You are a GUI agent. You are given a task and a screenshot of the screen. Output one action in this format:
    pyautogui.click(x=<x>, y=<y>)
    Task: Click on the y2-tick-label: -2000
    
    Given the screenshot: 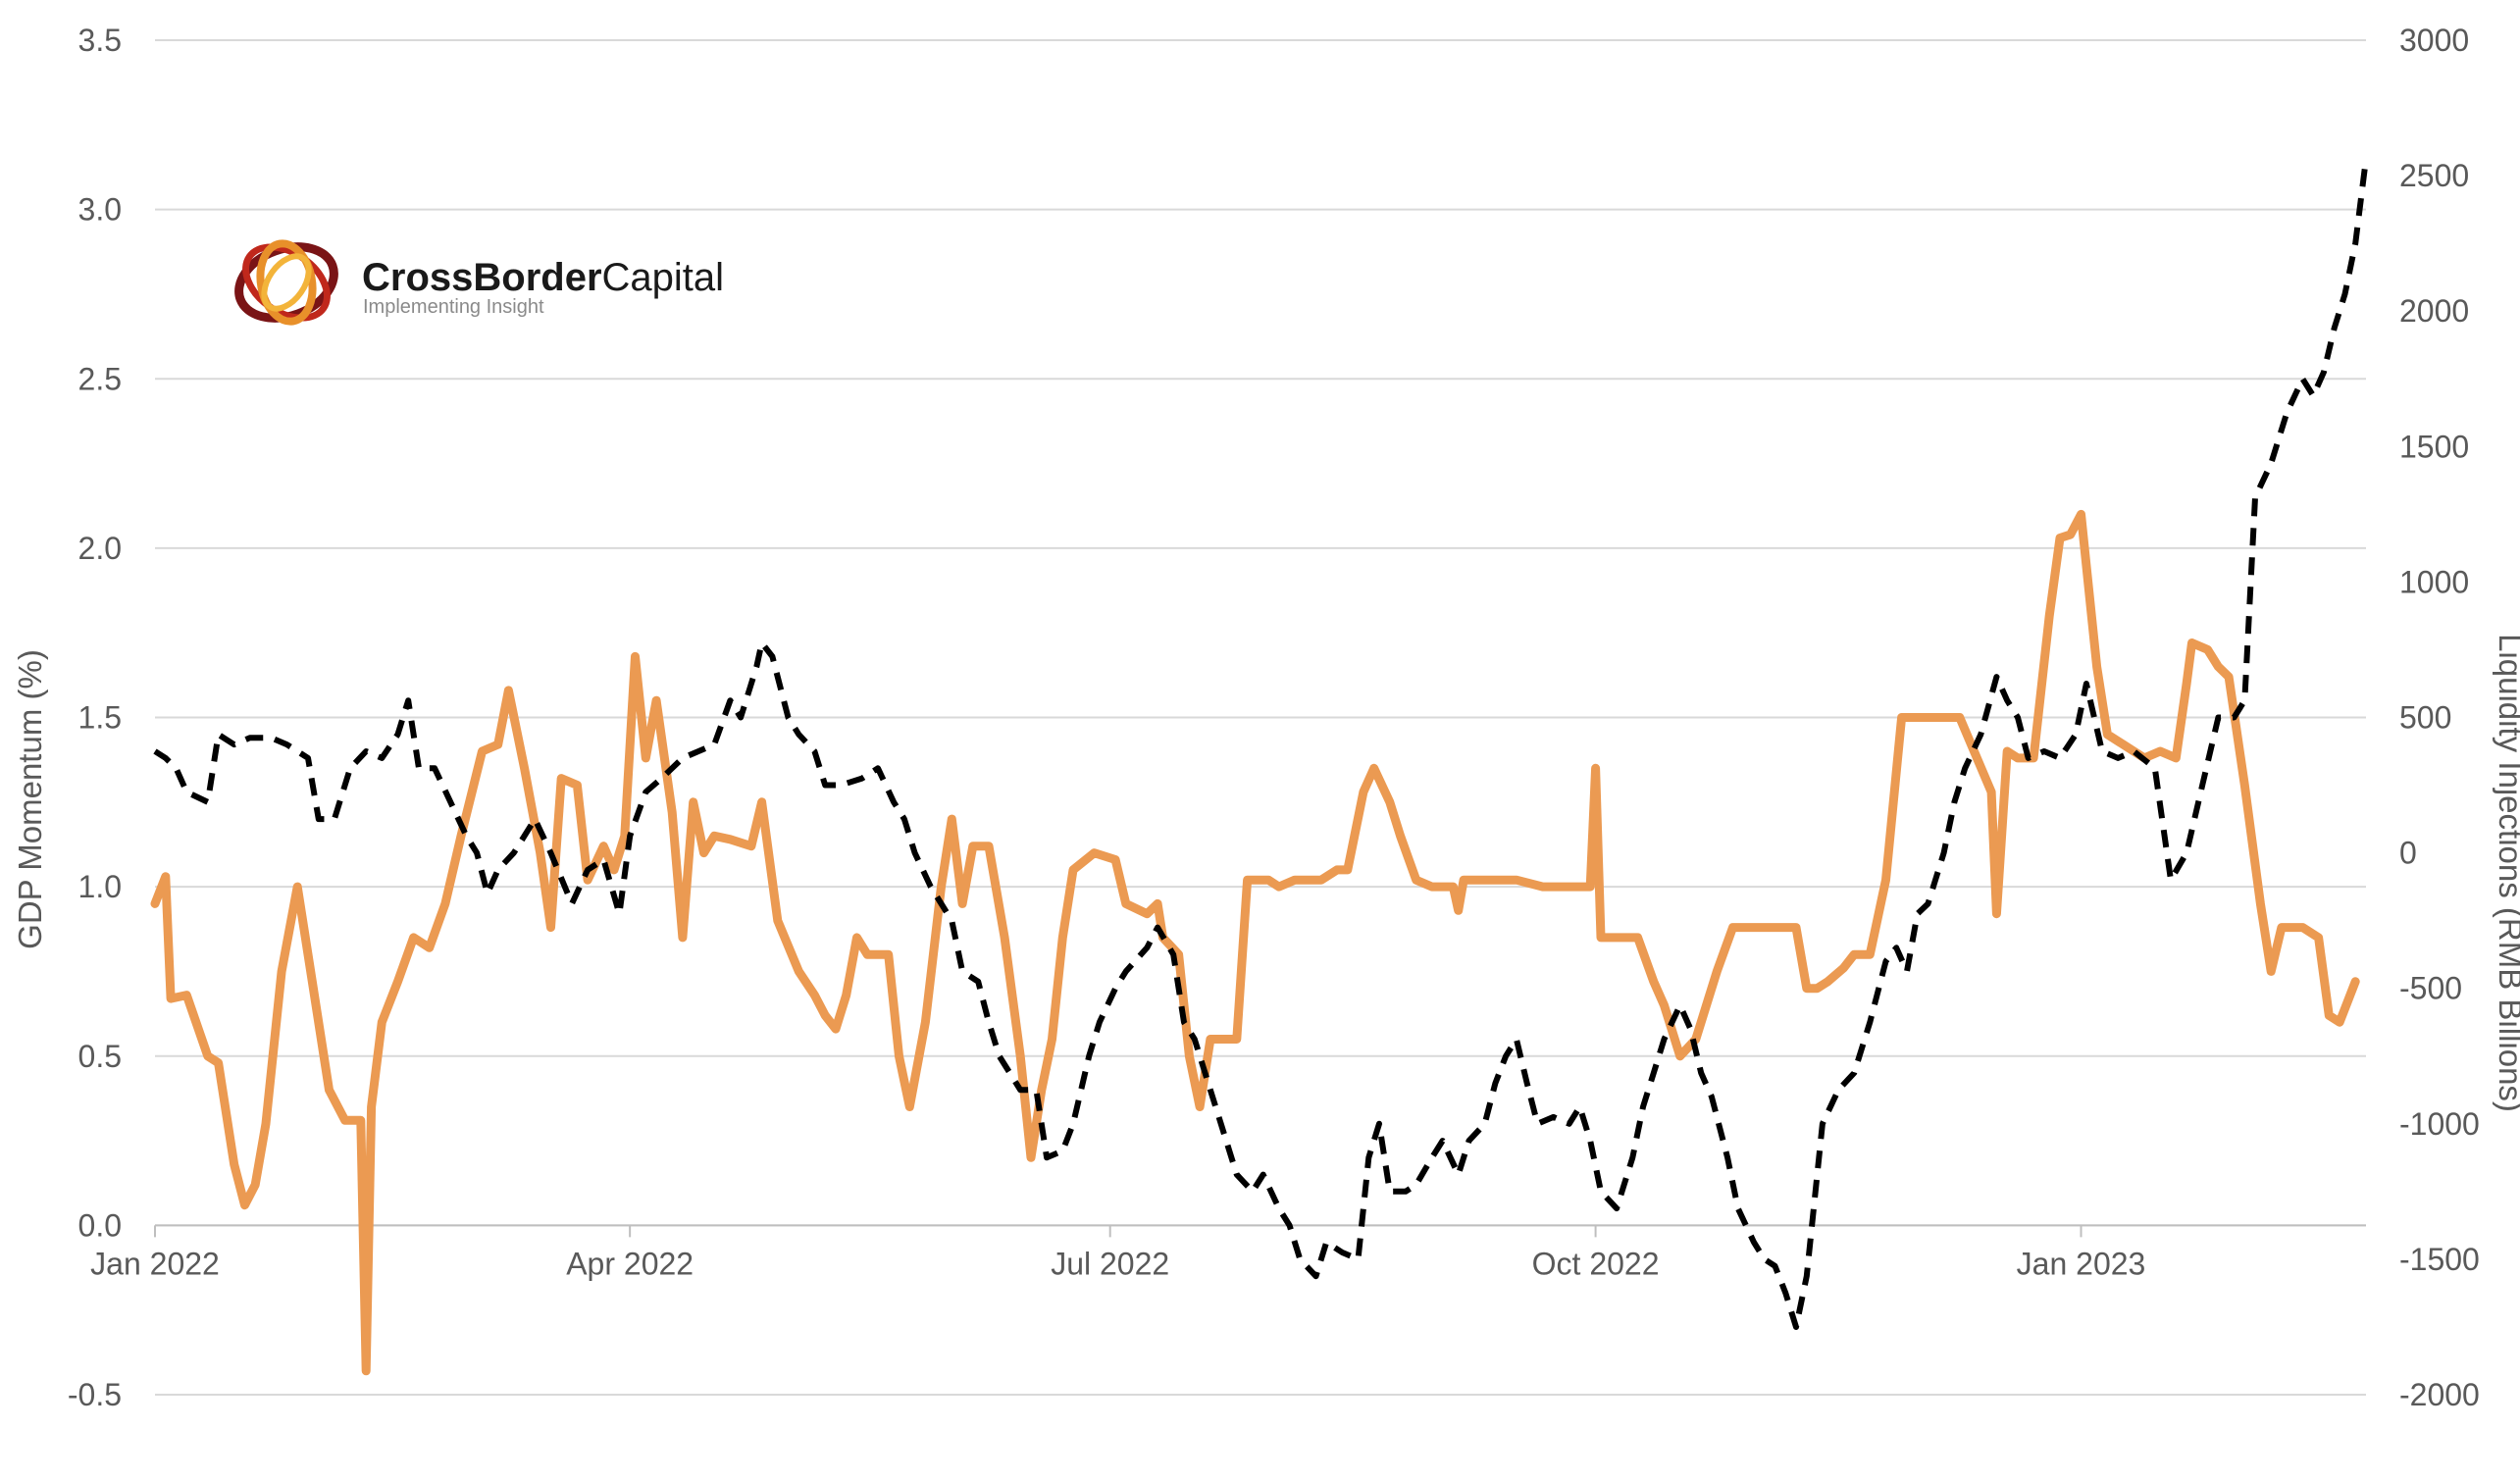 What is the action you would take?
    pyautogui.click(x=2439, y=1394)
    